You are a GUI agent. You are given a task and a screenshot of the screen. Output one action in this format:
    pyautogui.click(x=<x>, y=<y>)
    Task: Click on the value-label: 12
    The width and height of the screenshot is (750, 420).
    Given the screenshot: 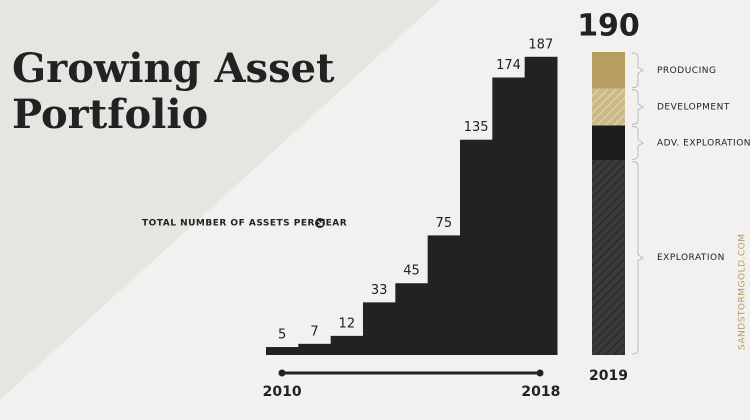 What is the action you would take?
    pyautogui.click(x=347, y=323)
    